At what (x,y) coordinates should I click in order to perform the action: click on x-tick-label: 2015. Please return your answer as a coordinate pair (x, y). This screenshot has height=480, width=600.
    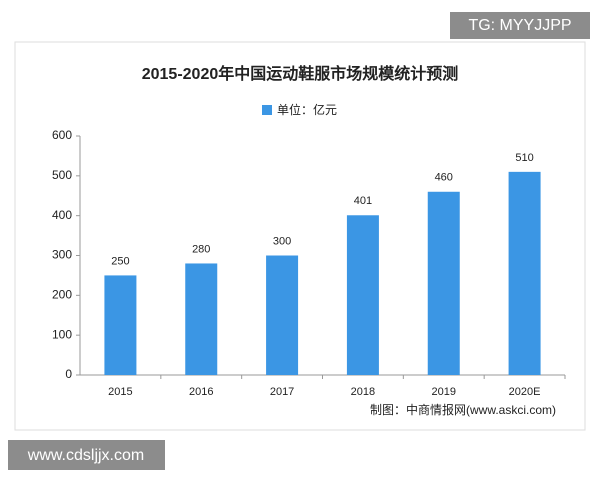
    Looking at the image, I should click on (120, 392).